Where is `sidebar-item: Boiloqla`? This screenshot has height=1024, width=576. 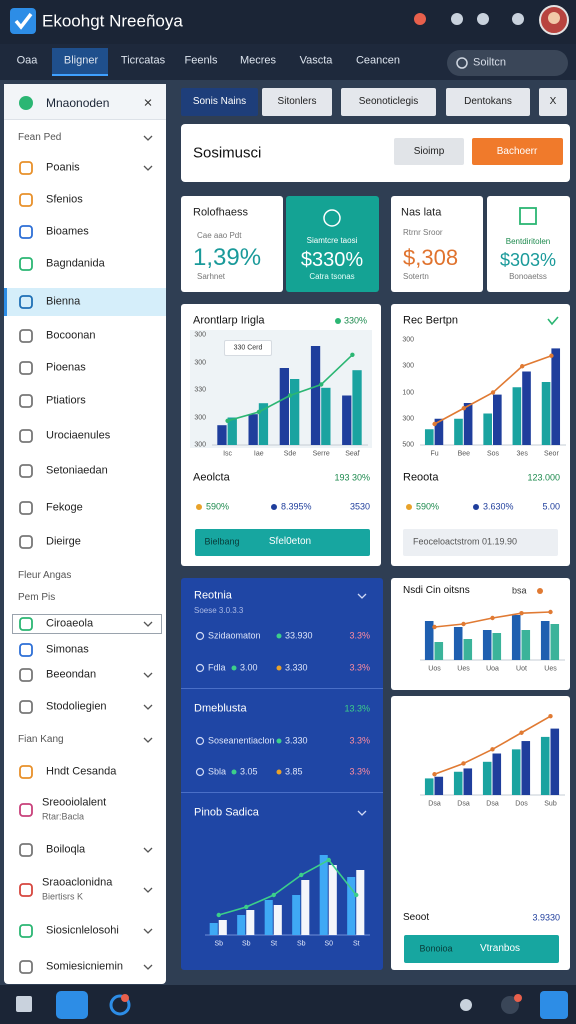
sidebar-item: Boiloqla is located at coordinates (66, 849).